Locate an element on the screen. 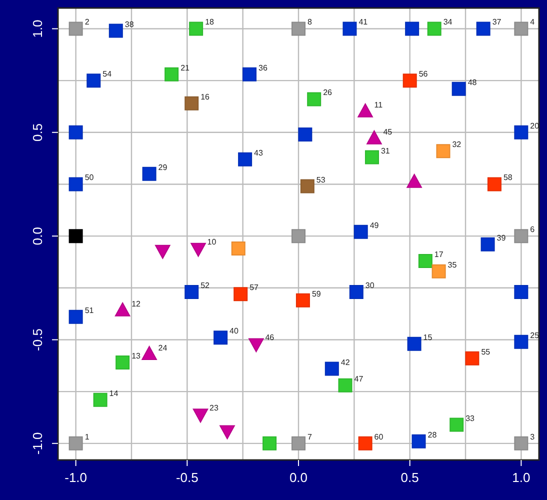 The image size is (547, 500). annotation: 34 is located at coordinates (448, 22).